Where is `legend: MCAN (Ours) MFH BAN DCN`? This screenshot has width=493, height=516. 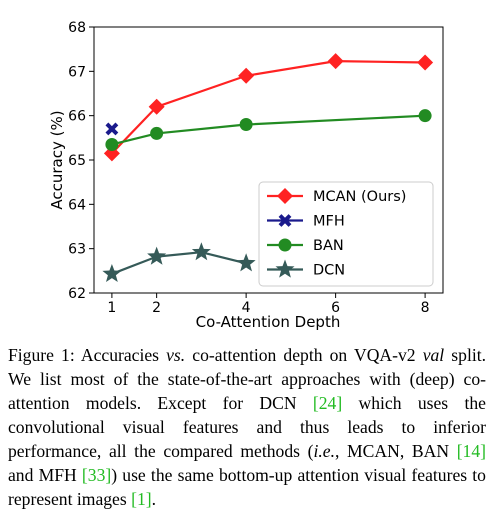 legend: MCAN (Ours) MFH BAN DCN is located at coordinates (346, 234).